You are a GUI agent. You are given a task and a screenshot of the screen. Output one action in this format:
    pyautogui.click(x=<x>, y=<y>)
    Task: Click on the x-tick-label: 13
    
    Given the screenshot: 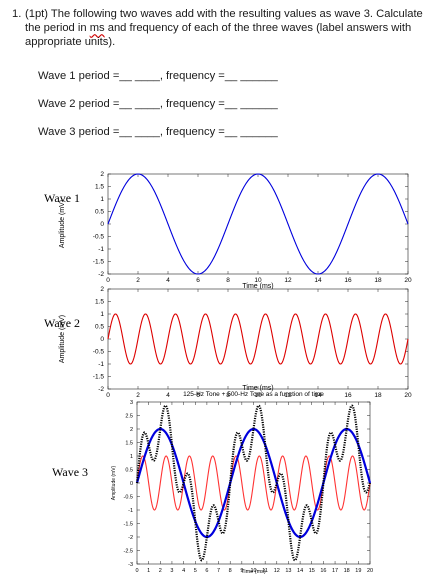 What is the action you would take?
    pyautogui.click(x=288, y=571)
    